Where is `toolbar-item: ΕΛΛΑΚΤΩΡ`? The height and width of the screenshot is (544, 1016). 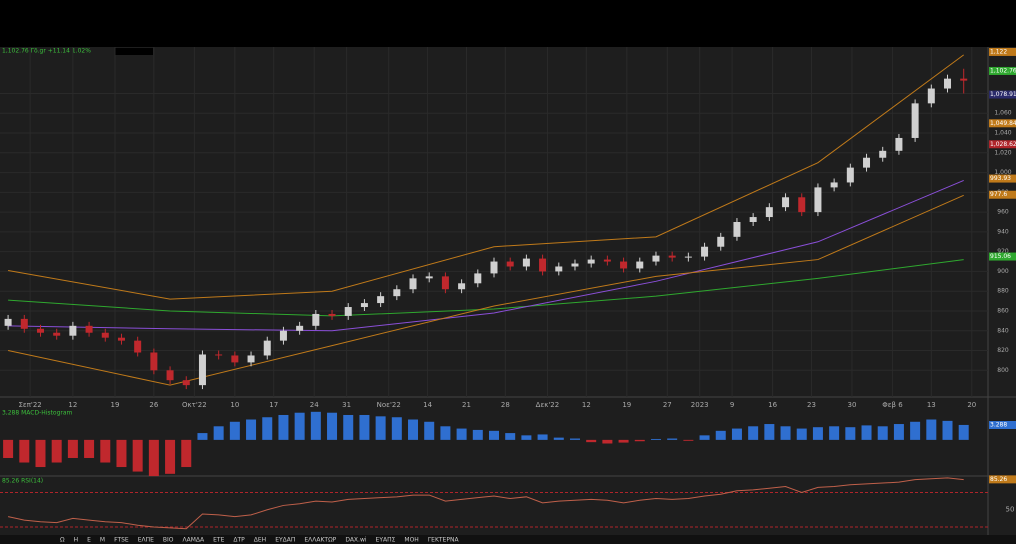
toolbar-item: ΕΛΛΑΚΤΩΡ is located at coordinates (320, 540).